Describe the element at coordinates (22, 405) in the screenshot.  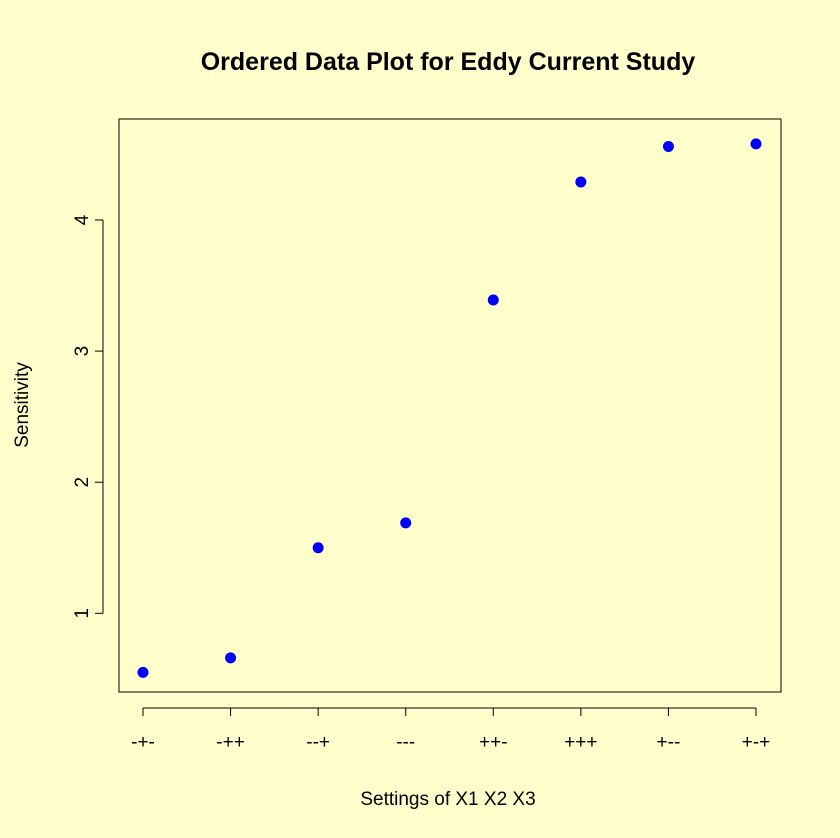
I see `y-axis-label: Sensitivity` at that location.